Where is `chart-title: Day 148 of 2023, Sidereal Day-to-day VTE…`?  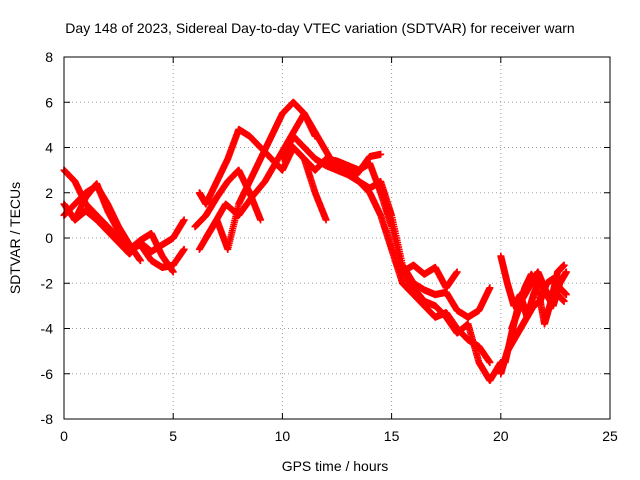
chart-title: Day 148 of 2023, Sidereal Day-to-day VTE… is located at coordinates (319, 28).